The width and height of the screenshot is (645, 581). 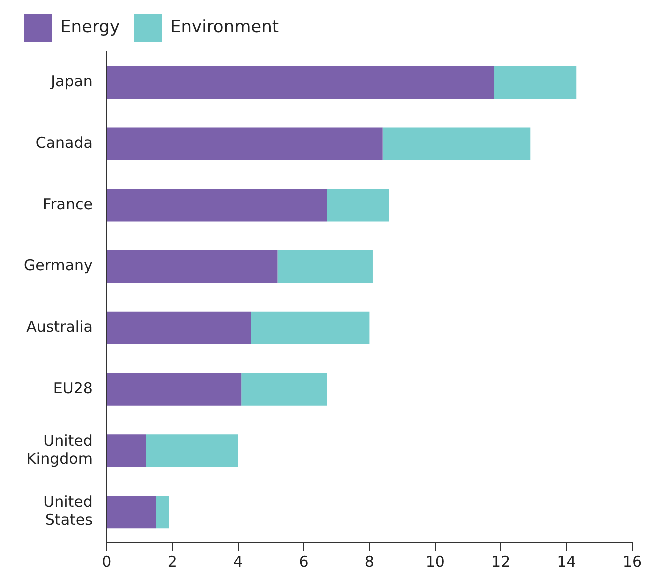 I want to click on x-tick-label: 2, so click(x=173, y=561).